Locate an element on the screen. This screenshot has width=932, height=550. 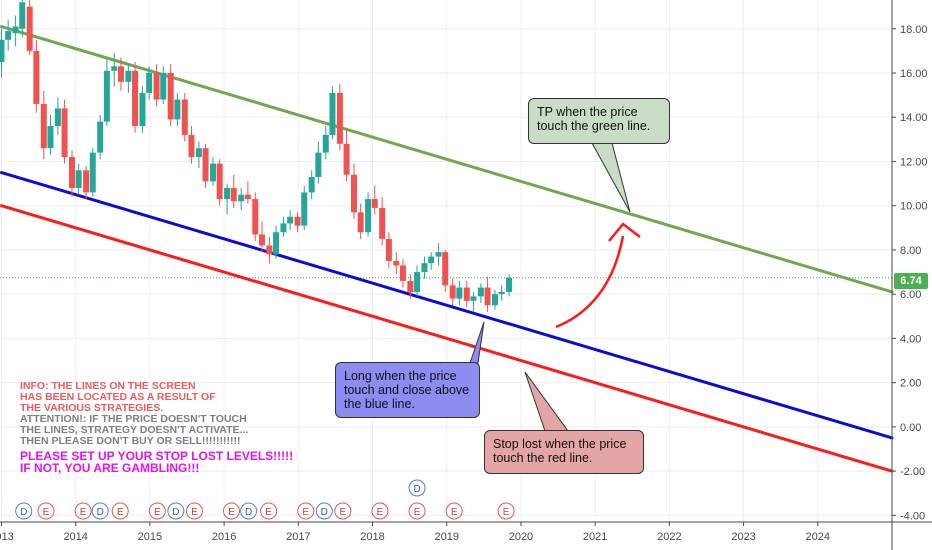
time-tick-label: 2022 is located at coordinates (669, 537).